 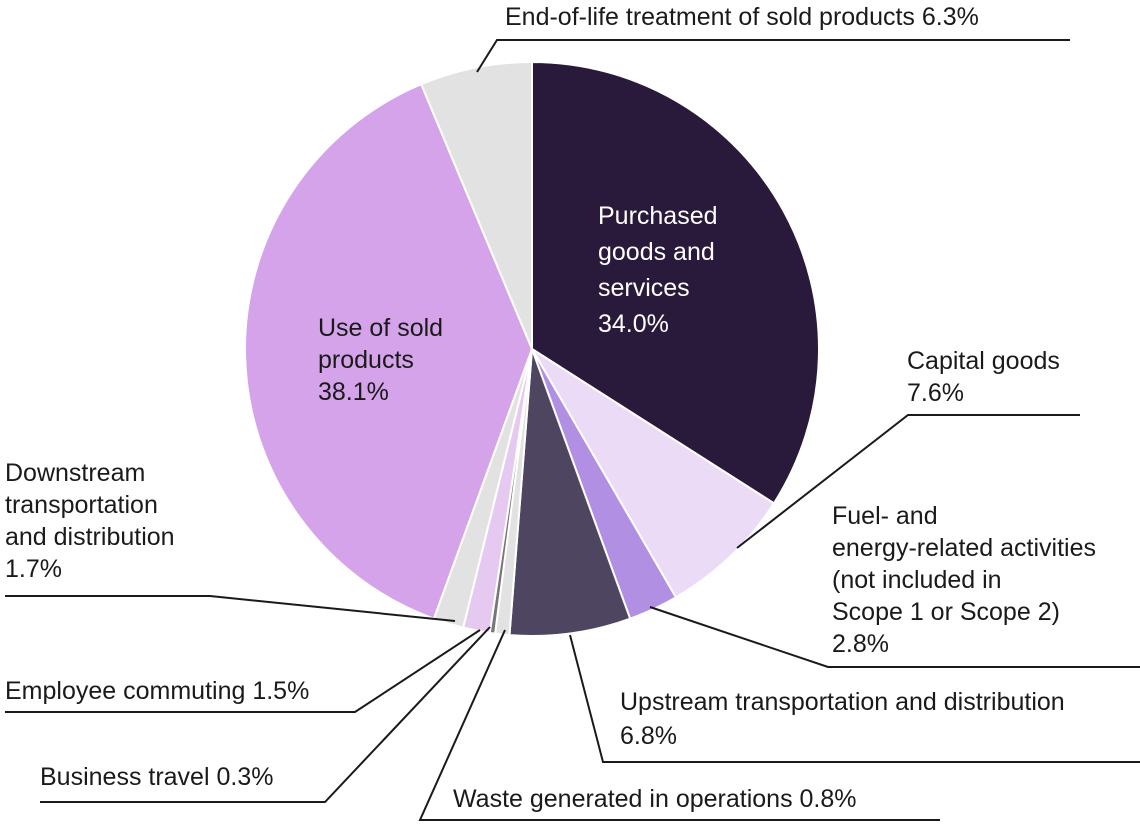 What do you see at coordinates (987, 377) in the screenshot?
I see `label-capital: Capital goods 7.6%` at bounding box center [987, 377].